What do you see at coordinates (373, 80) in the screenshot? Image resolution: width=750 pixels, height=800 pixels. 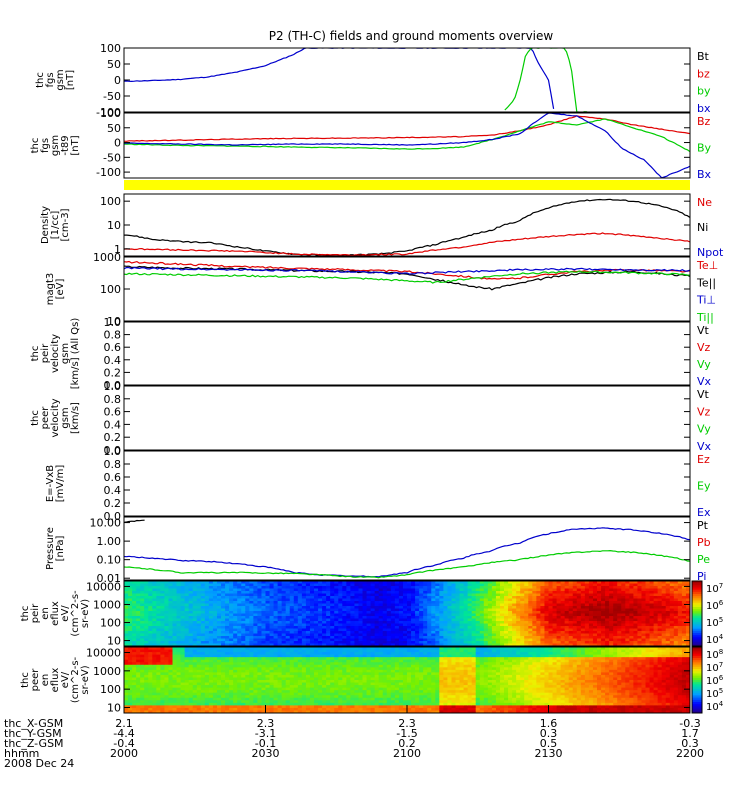 I see `panel-fgs: 100 50 0 -50 -100 thcfgsgsm[nT] Bt bz by bx` at bounding box center [373, 80].